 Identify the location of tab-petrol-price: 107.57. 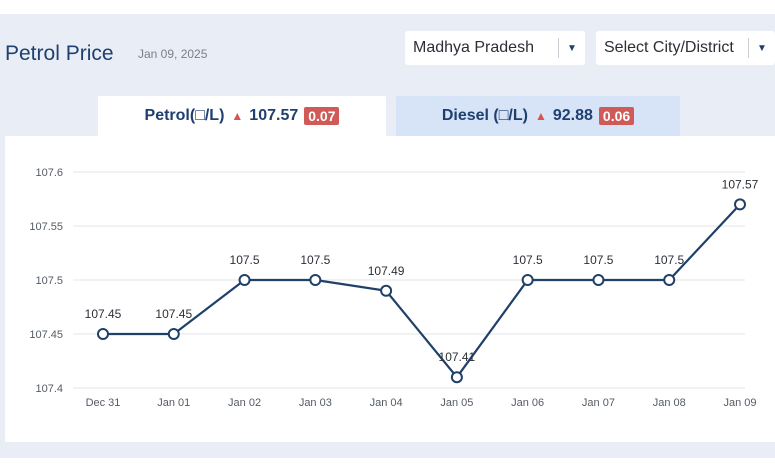
(274, 115).